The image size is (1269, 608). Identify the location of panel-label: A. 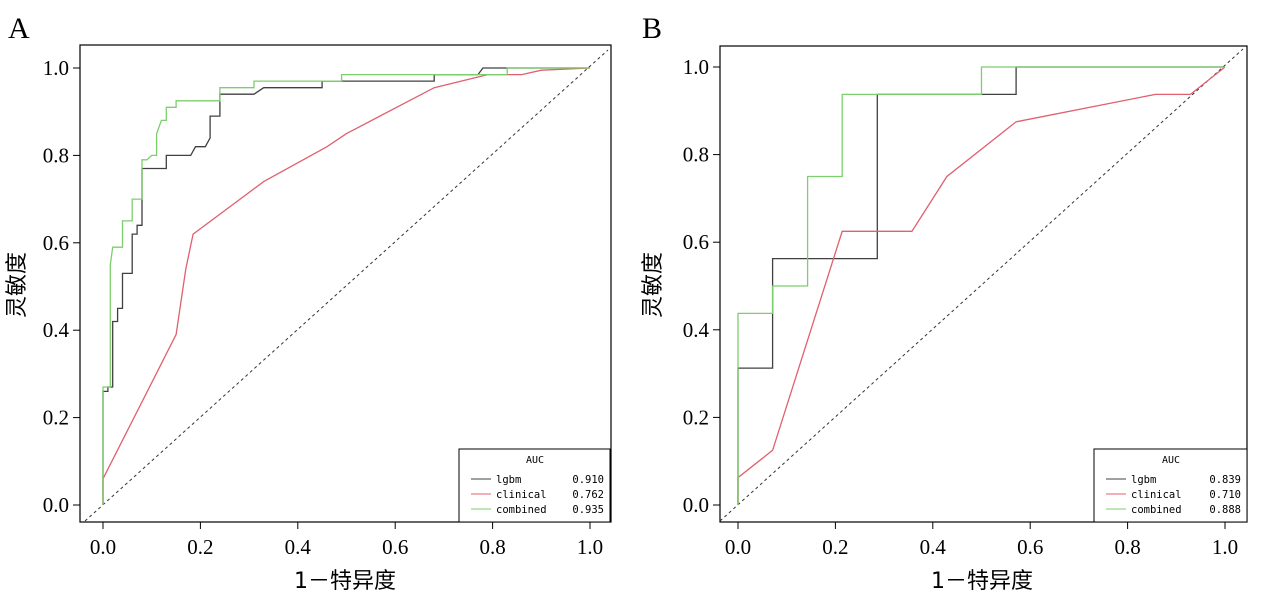
(19, 28).